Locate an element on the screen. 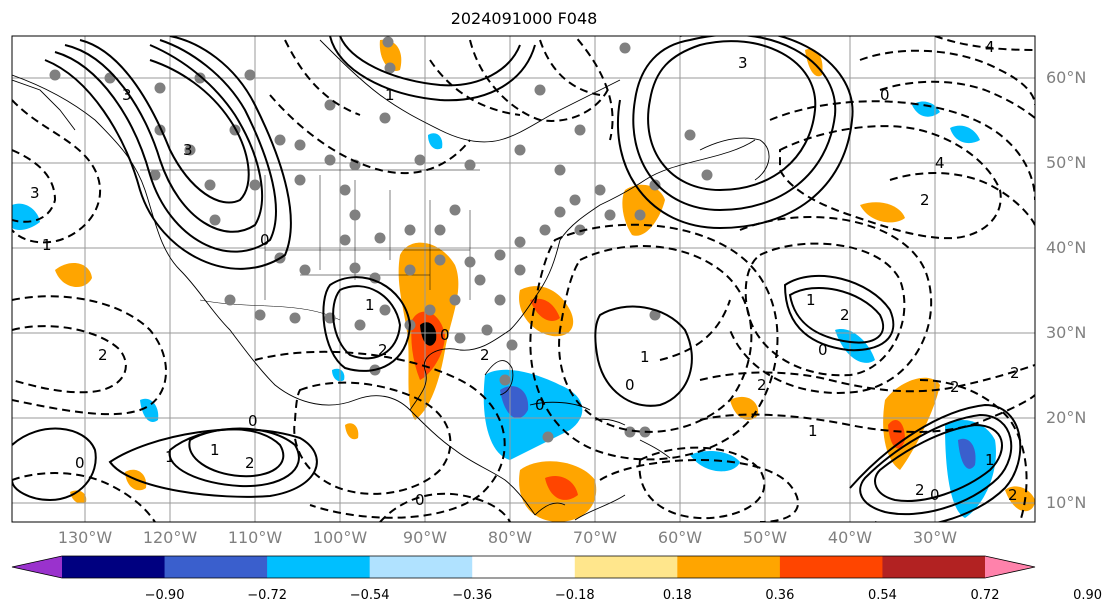 The height and width of the screenshot is (615, 1105). lat-label-60n: 60°N is located at coordinates (1066, 77).